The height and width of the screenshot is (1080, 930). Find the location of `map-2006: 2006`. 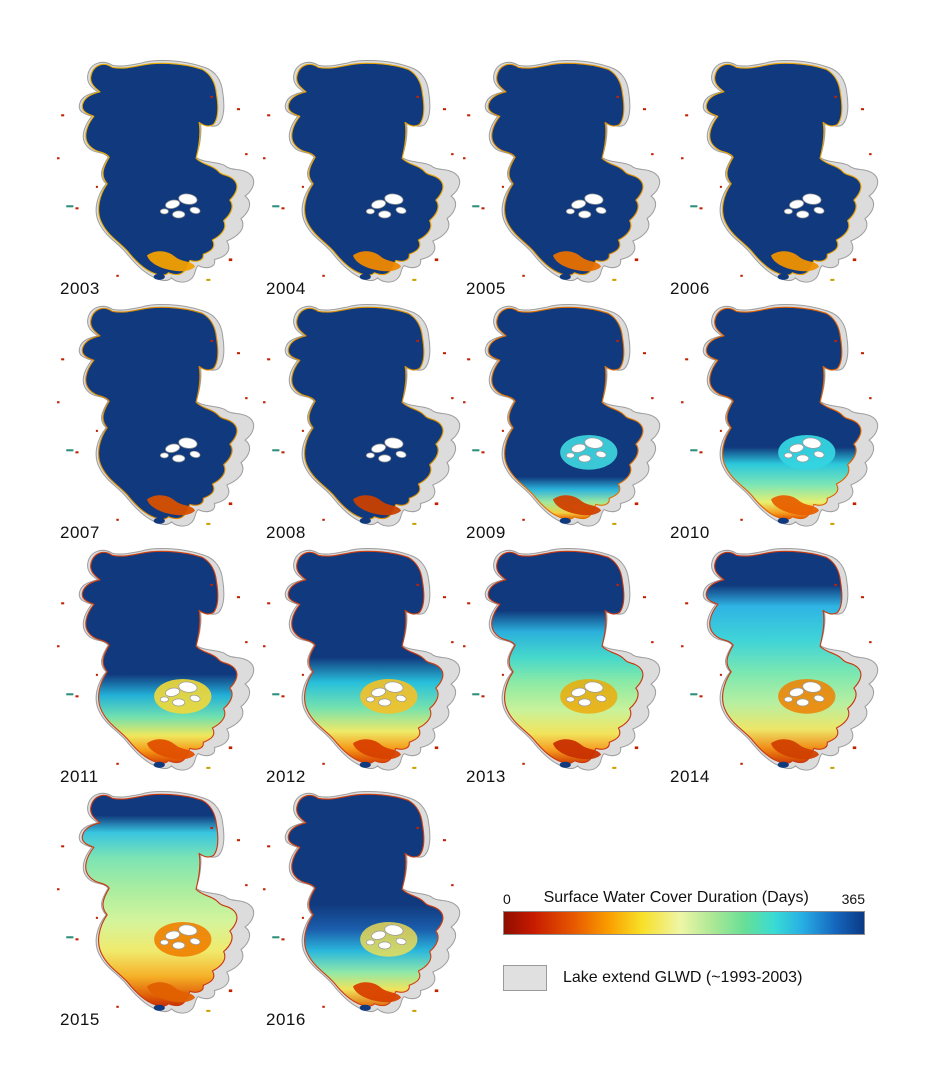

map-2006: 2006 is located at coordinates (781, 177).